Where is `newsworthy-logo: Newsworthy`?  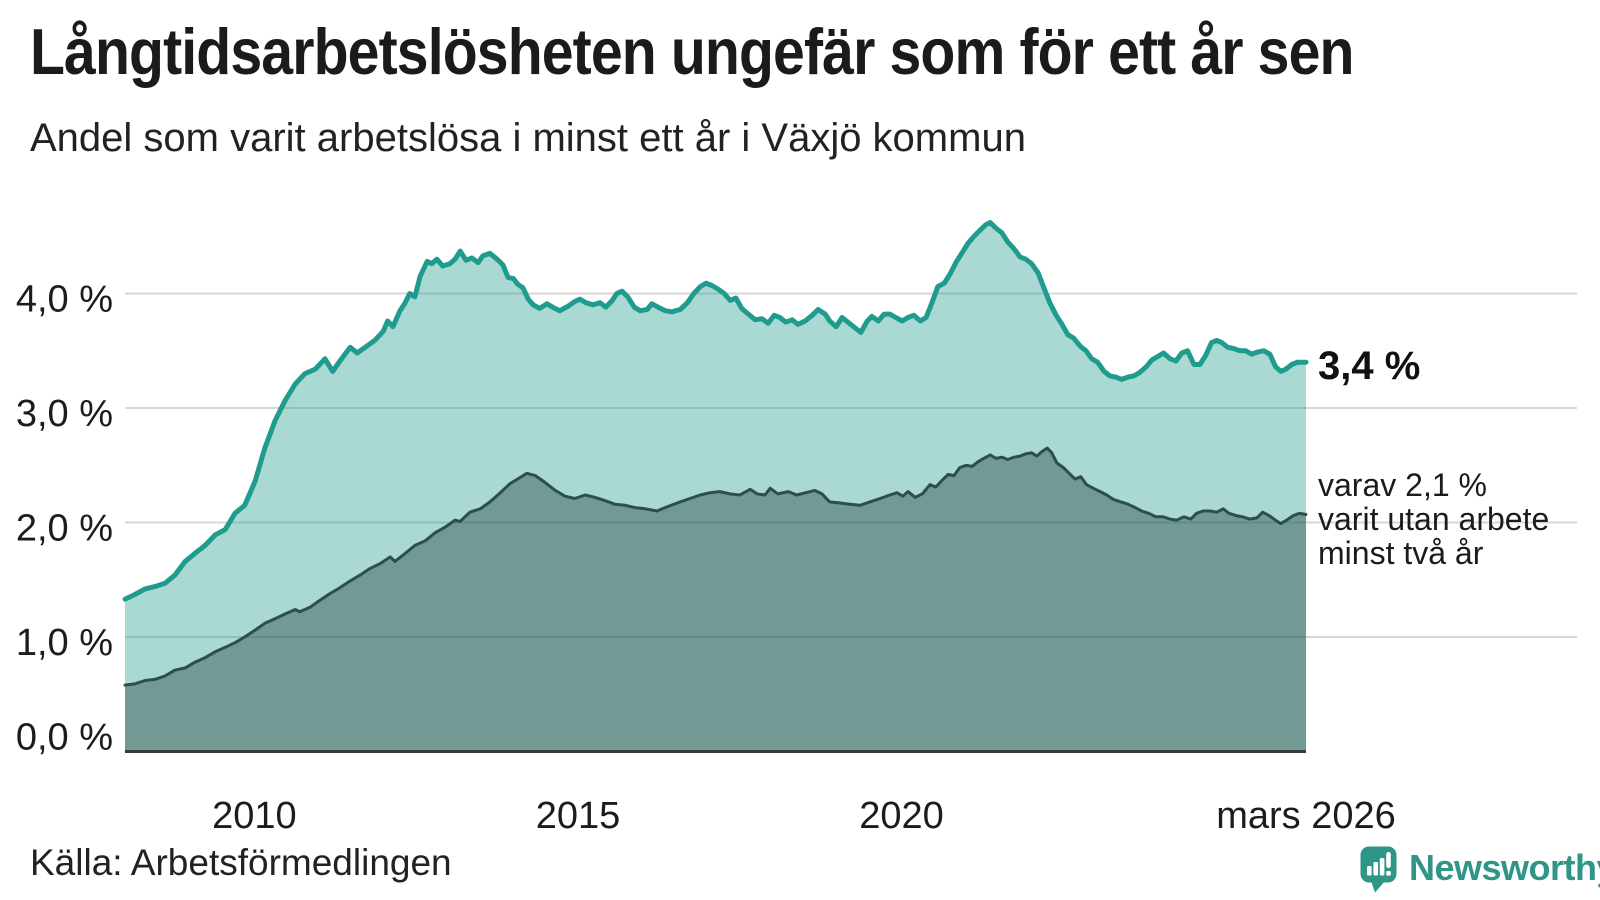
newsworthy-logo: Newsworthy is located at coordinates (1480, 869).